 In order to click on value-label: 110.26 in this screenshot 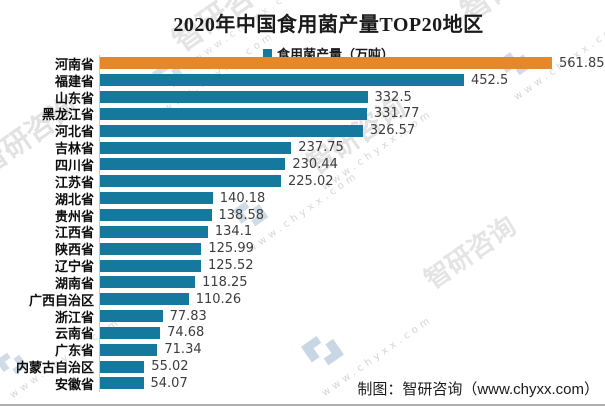, I will do `click(218, 299)`.